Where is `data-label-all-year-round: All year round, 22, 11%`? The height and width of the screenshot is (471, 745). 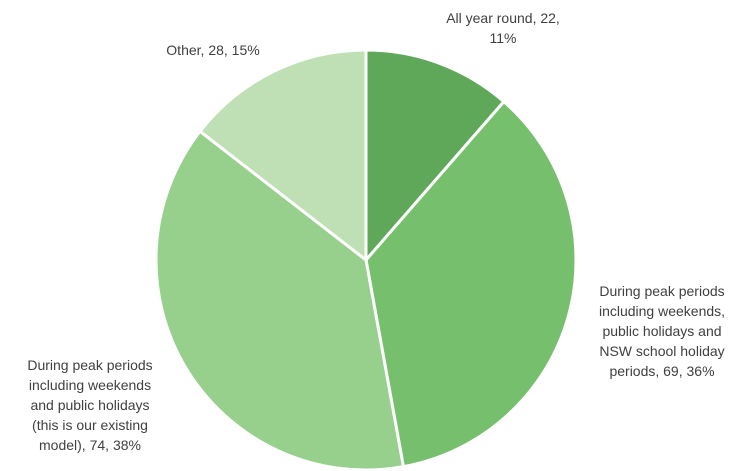
data-label-all-year-round: All year round, 22, 11% is located at coordinates (503, 28).